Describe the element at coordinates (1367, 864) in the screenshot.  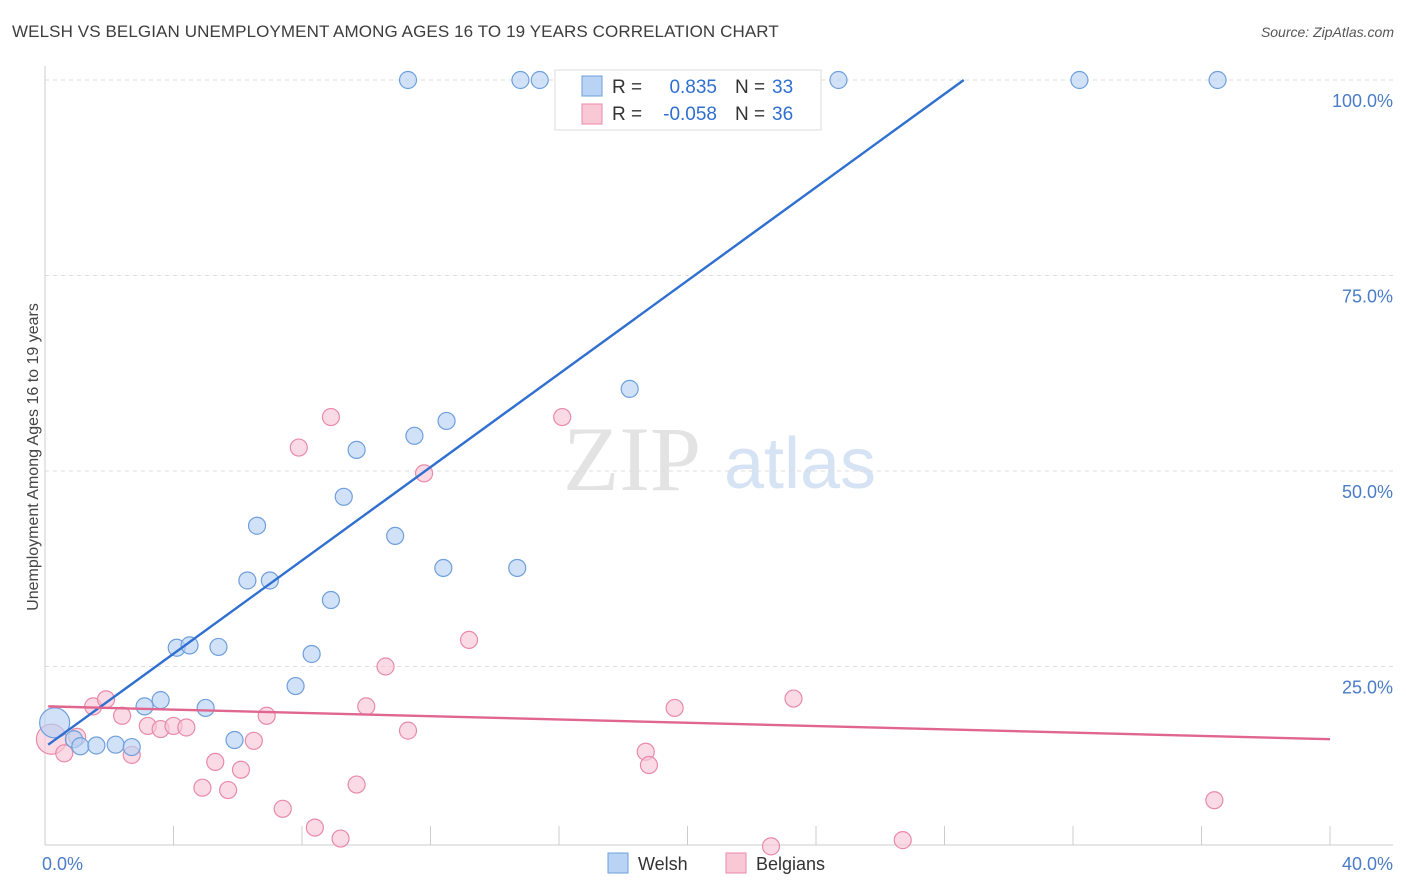
I see `x-tick-label-max: 40.0%` at that location.